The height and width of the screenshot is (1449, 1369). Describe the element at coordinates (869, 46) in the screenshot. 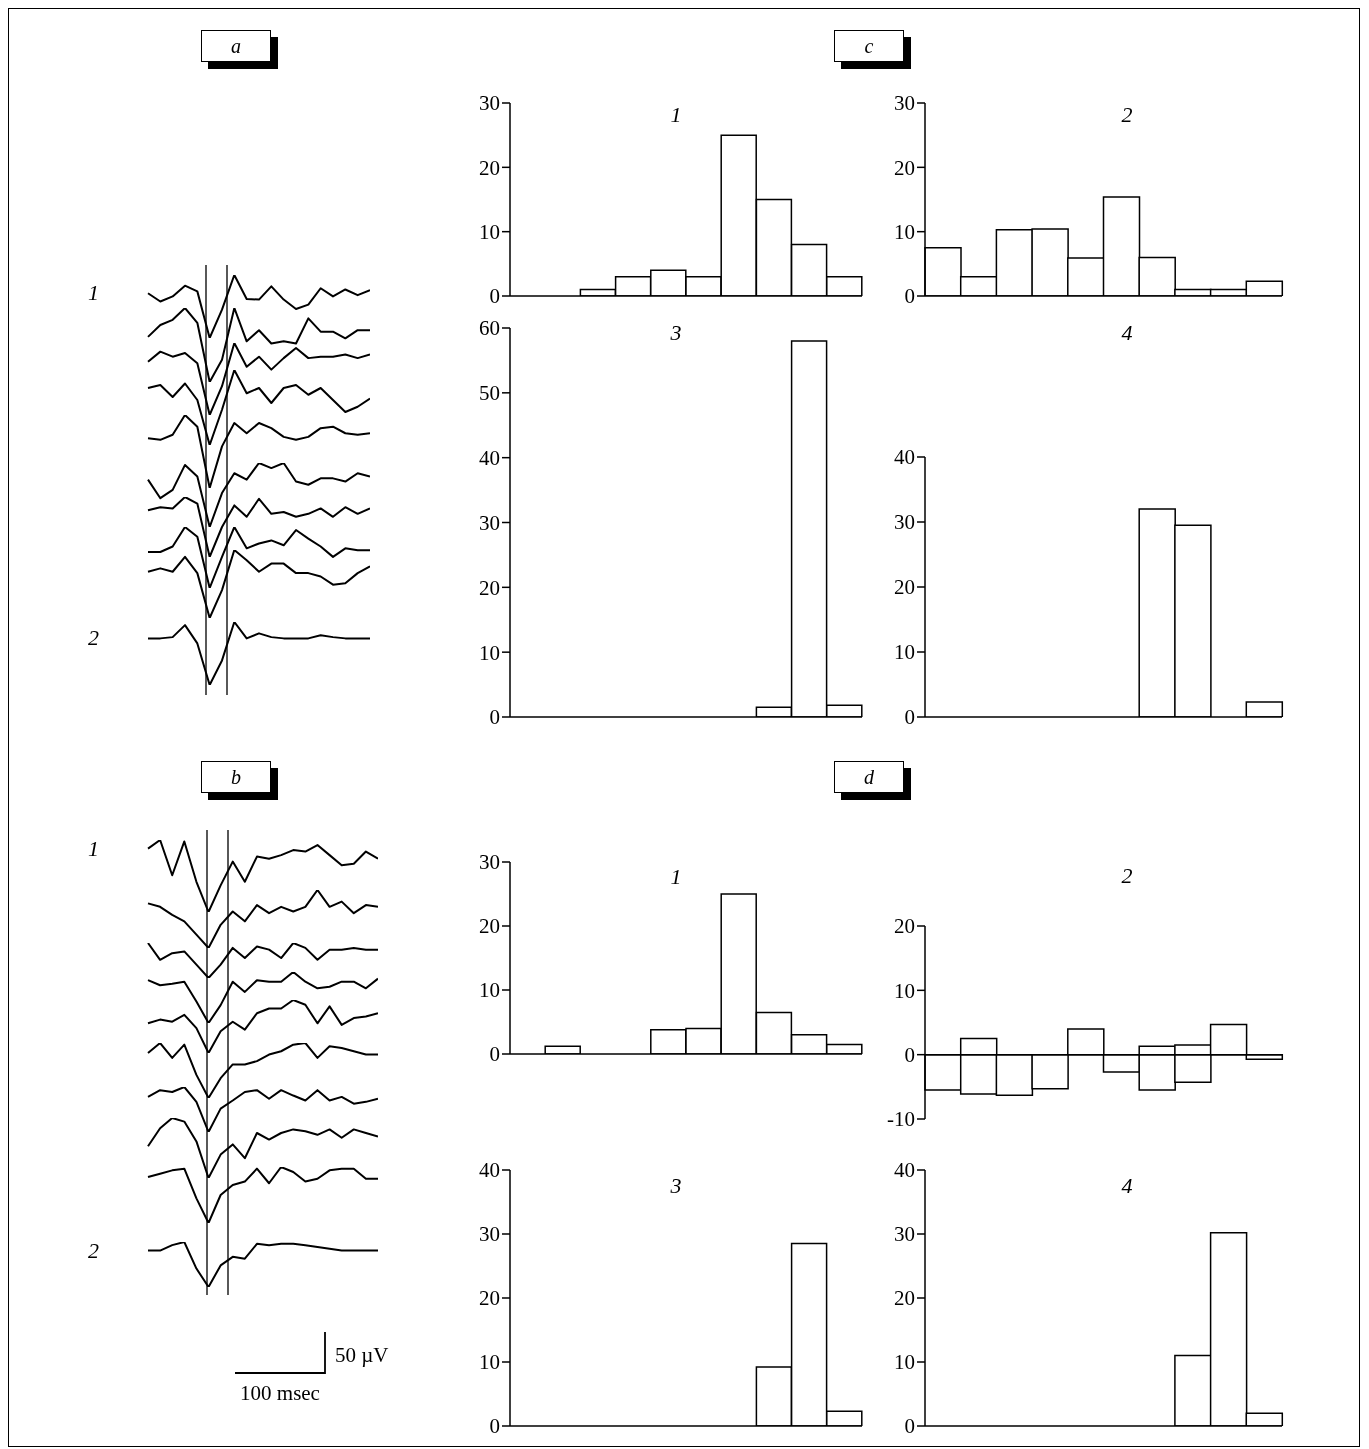

I see `text: c` at that location.